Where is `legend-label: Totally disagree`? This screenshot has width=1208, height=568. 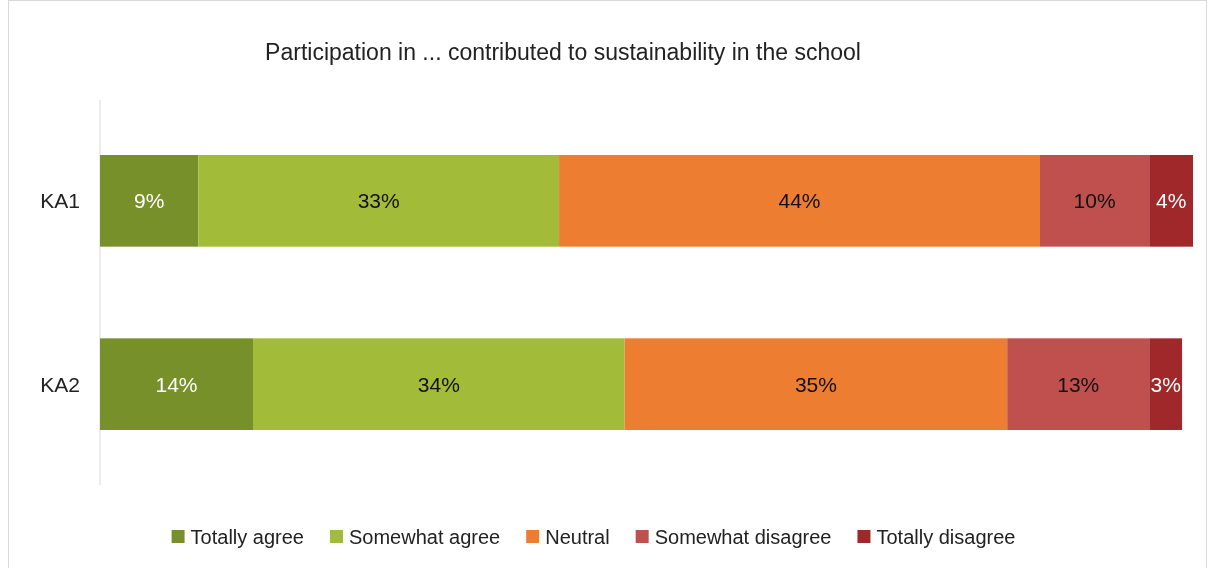
legend-label: Totally disagree is located at coordinates (946, 537).